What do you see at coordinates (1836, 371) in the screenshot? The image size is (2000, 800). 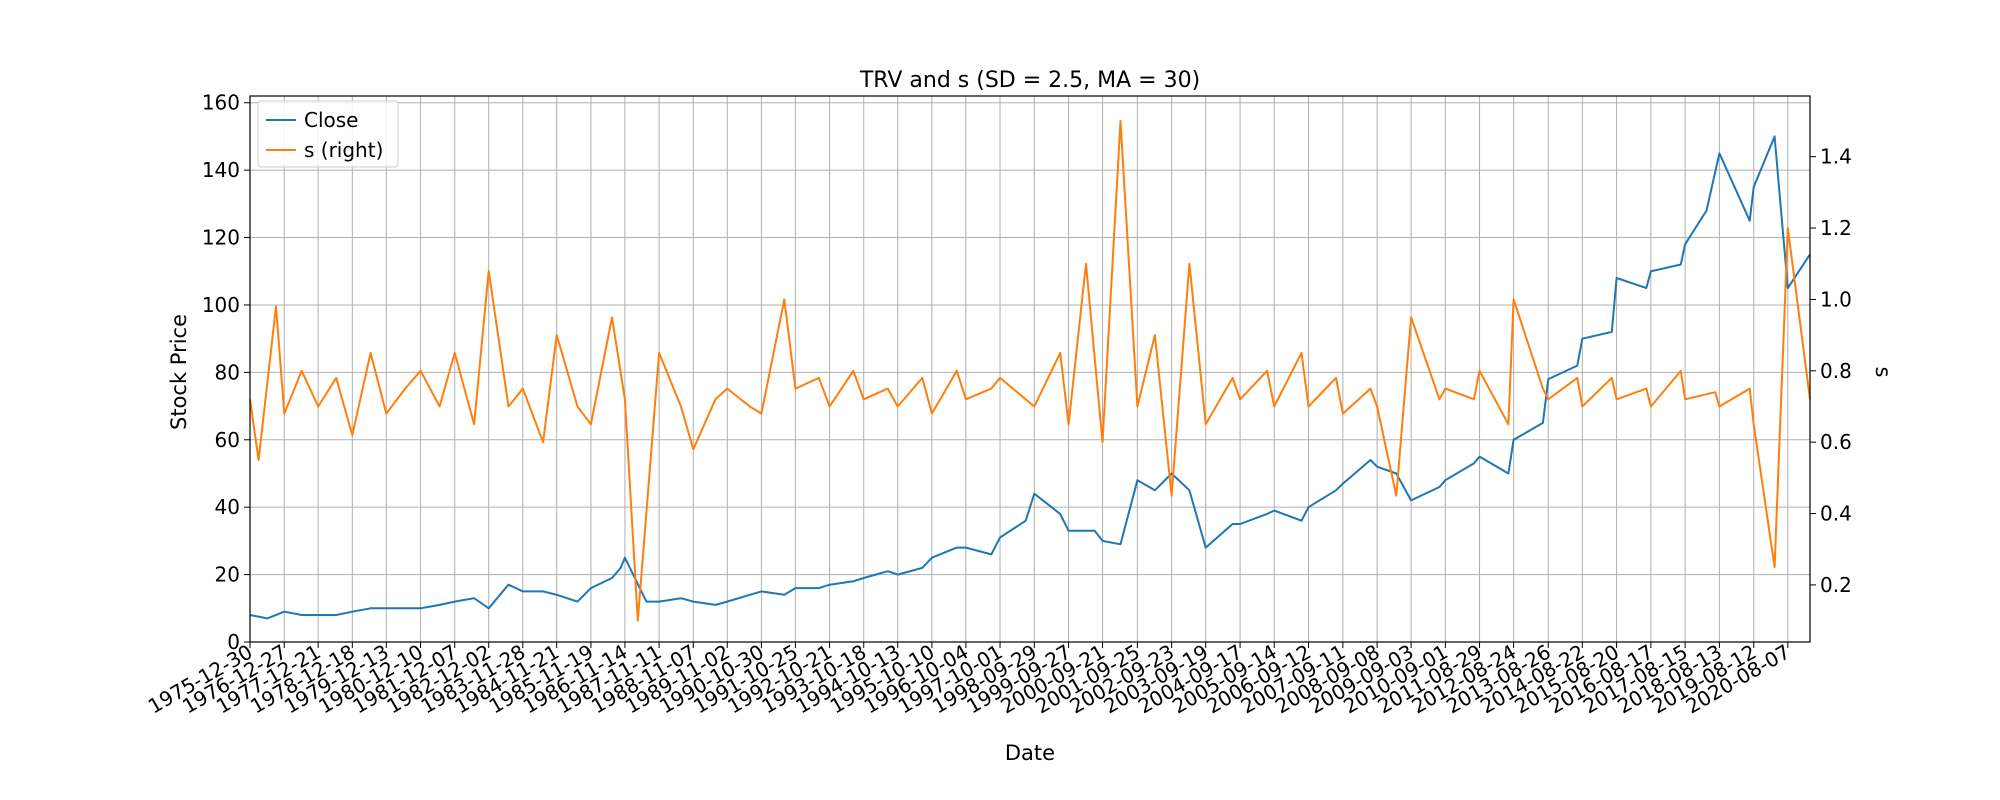 I see `y2-tick-label: 0.8` at bounding box center [1836, 371].